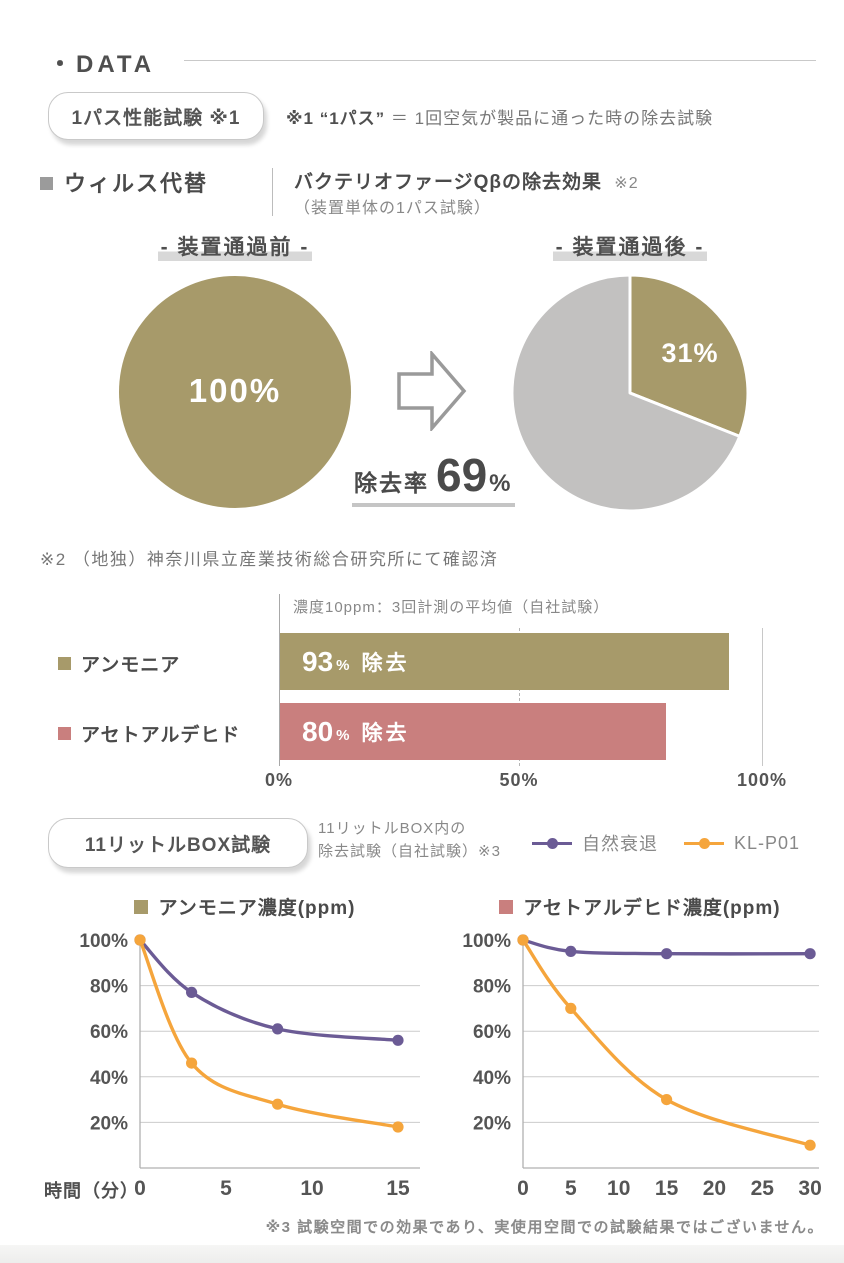  Describe the element at coordinates (352, 118) in the screenshot. I see `one-pass-note-term: “1パス”` at that location.